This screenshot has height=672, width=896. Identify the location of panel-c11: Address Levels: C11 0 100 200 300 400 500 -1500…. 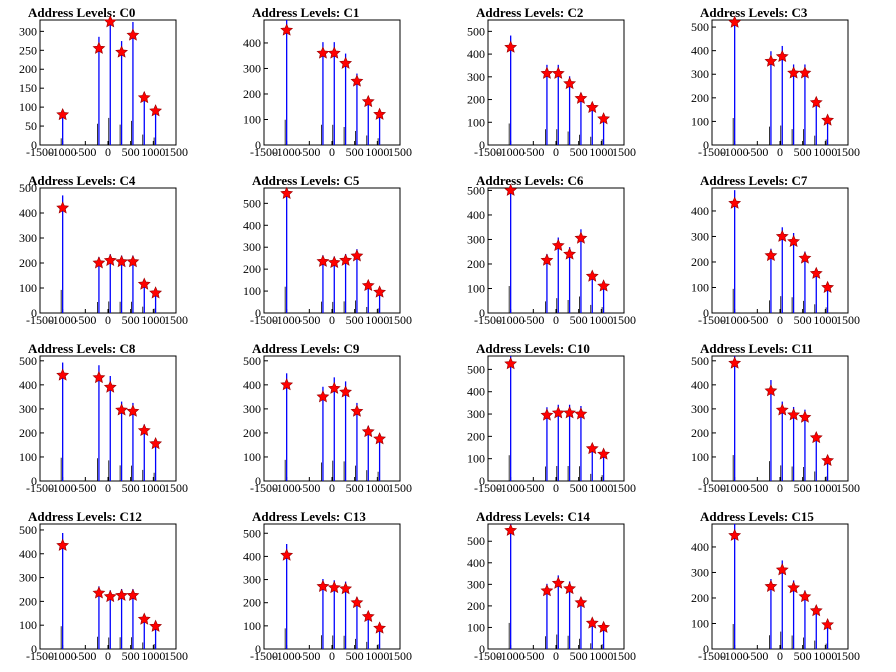
(775, 418).